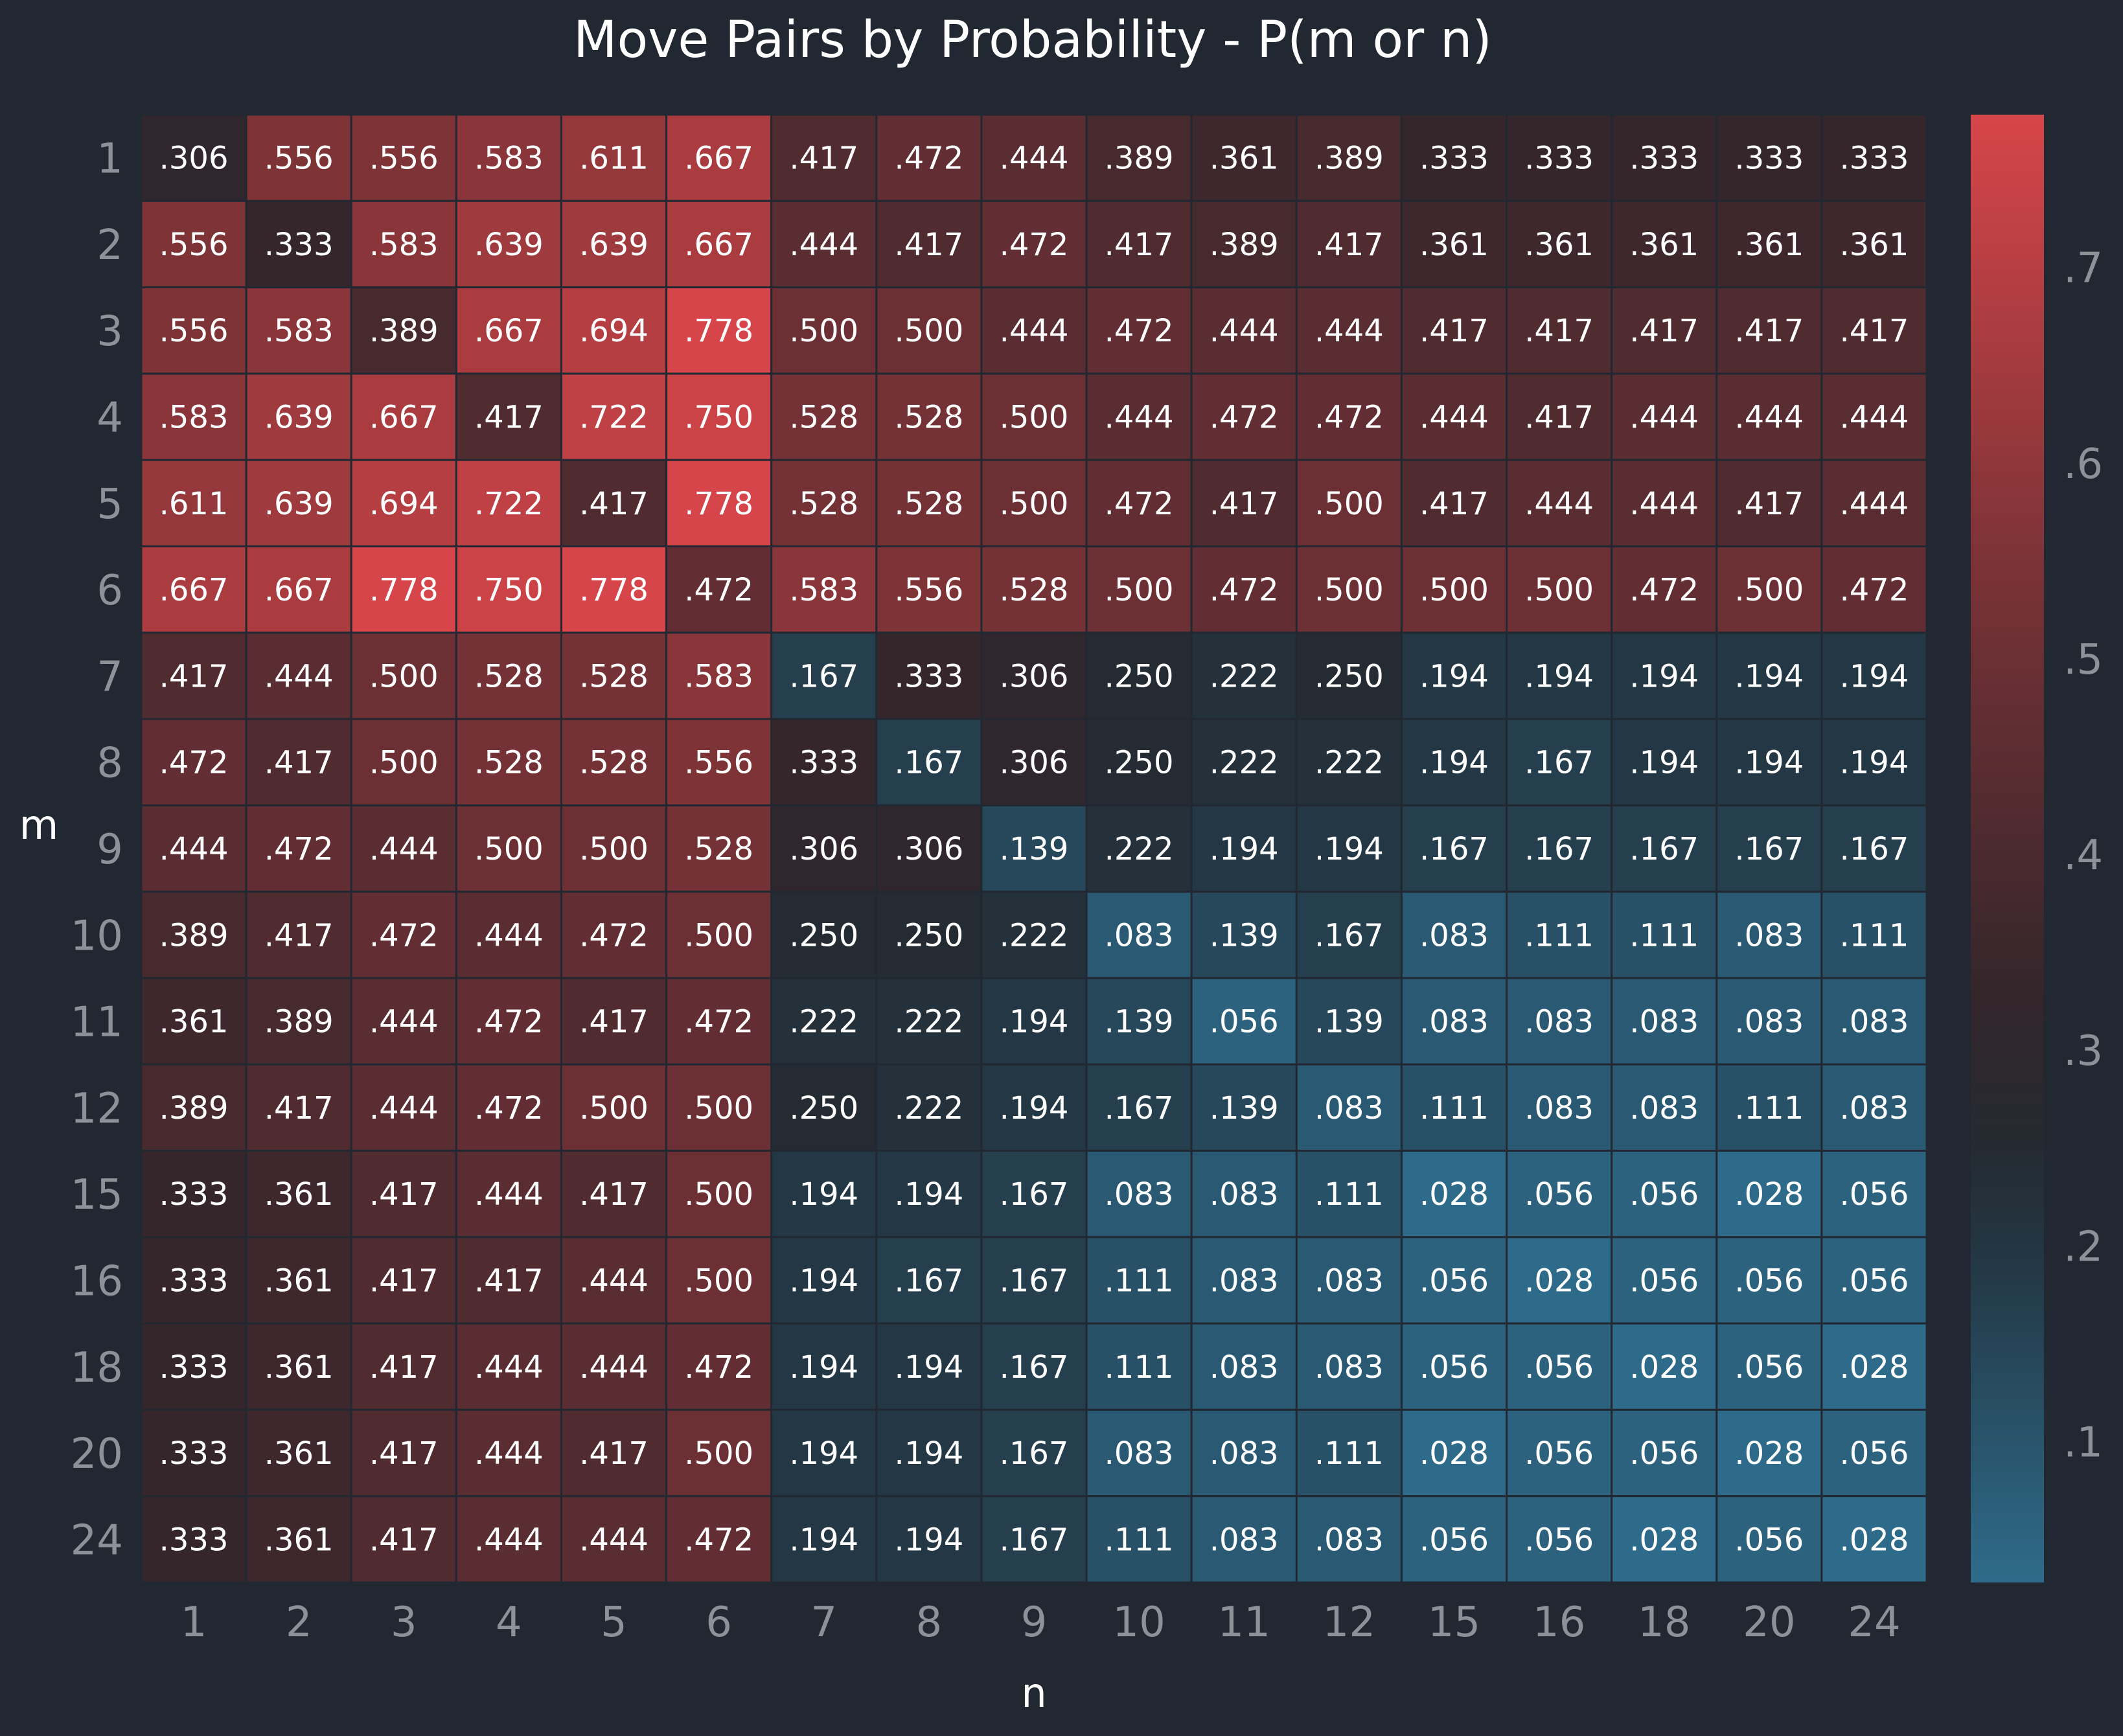 The width and height of the screenshot is (2123, 1736). What do you see at coordinates (1874, 935) in the screenshot?
I see `cell-value-label: .111` at bounding box center [1874, 935].